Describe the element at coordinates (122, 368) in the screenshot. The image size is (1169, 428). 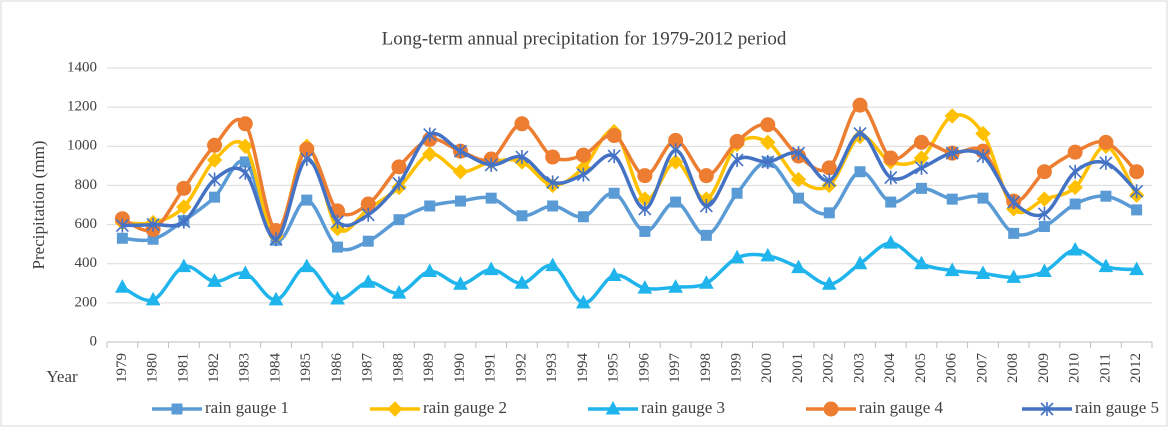
I see `x-tick-label: 1979` at that location.